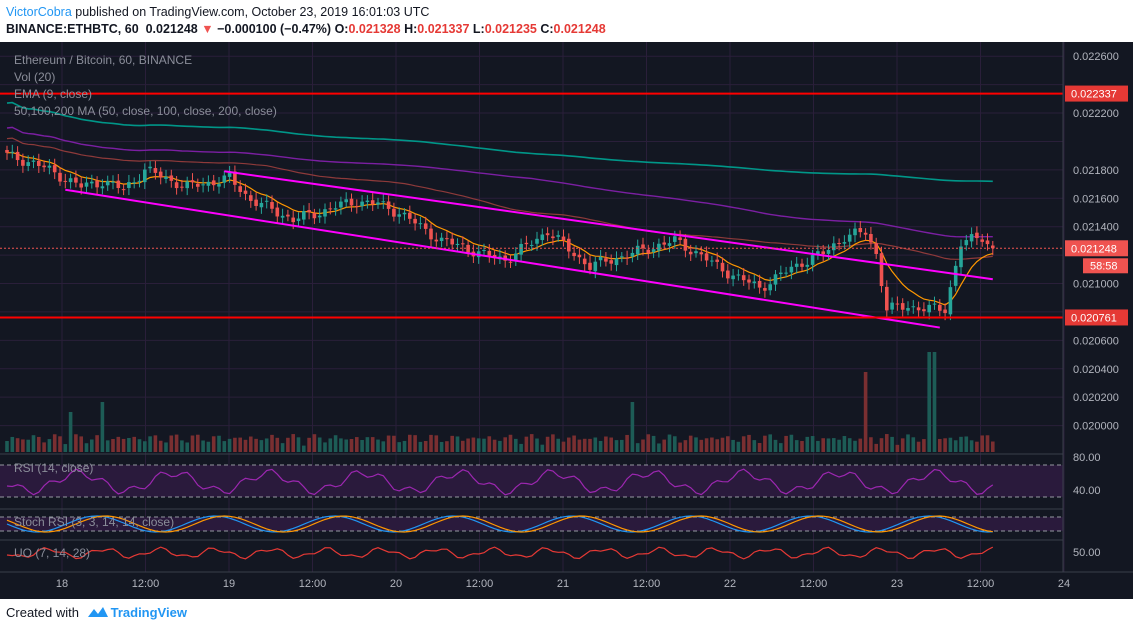  I want to click on open-label: O:, so click(341, 29).